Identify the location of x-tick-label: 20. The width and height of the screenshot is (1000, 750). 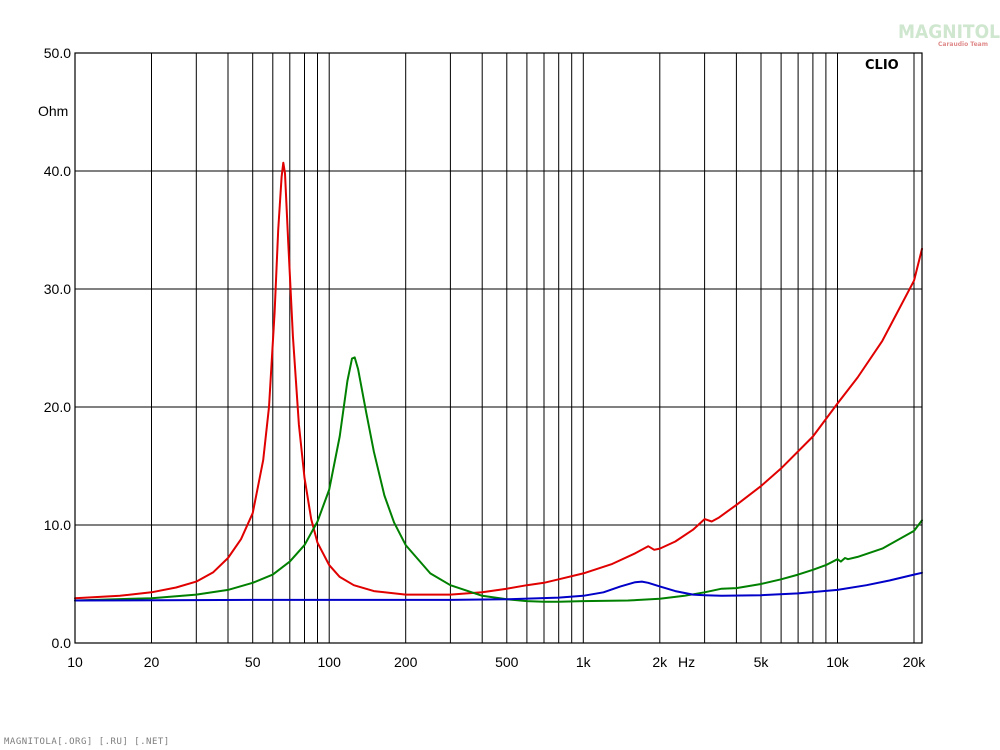
(152, 662).